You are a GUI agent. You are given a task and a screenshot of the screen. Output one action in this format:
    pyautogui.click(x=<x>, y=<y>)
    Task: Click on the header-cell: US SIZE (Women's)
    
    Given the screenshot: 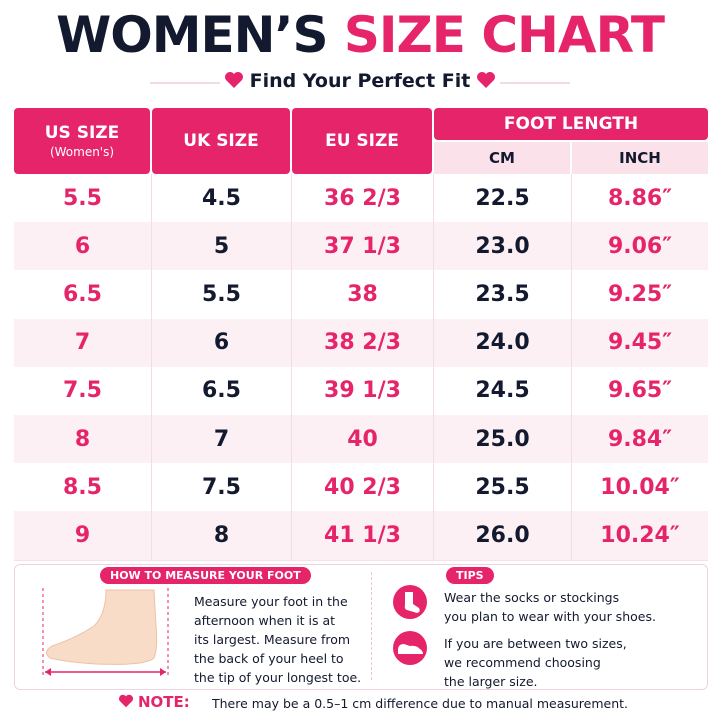 What is the action you would take?
    pyautogui.click(x=82, y=141)
    